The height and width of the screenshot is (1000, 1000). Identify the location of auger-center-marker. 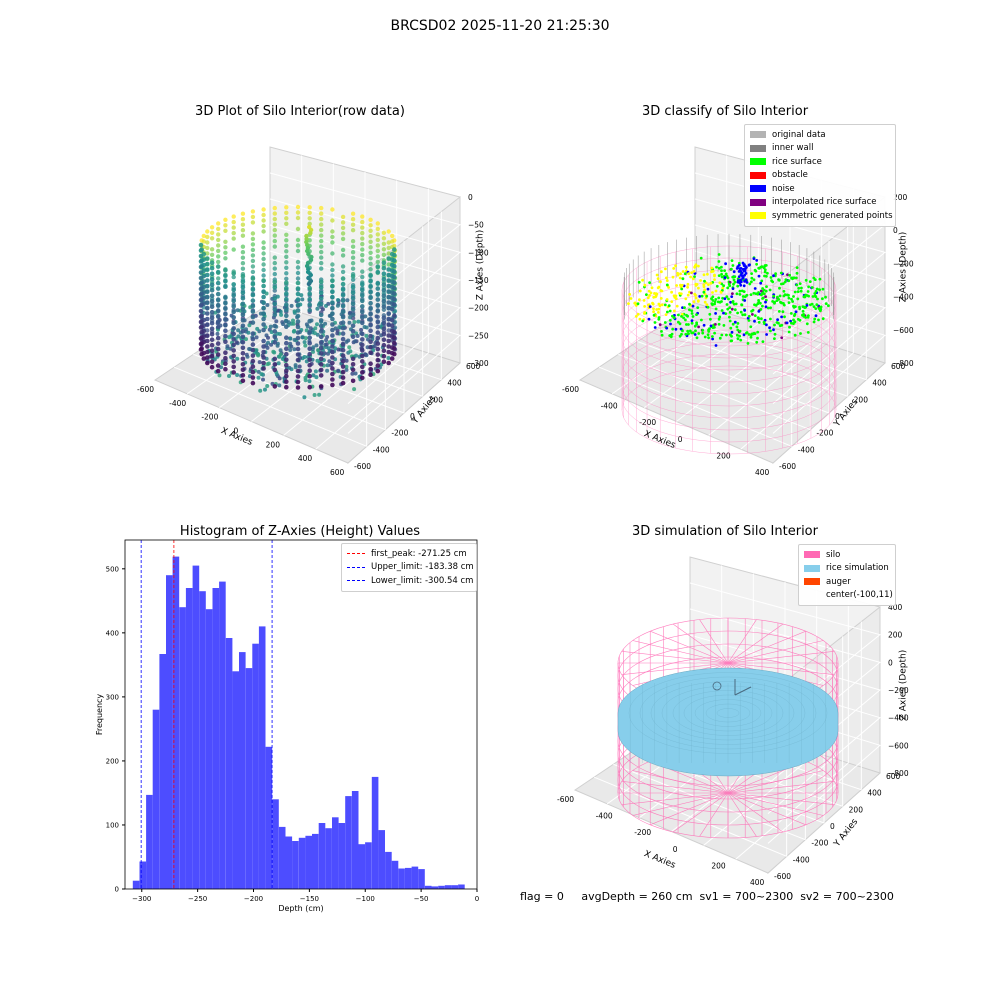
(717, 686).